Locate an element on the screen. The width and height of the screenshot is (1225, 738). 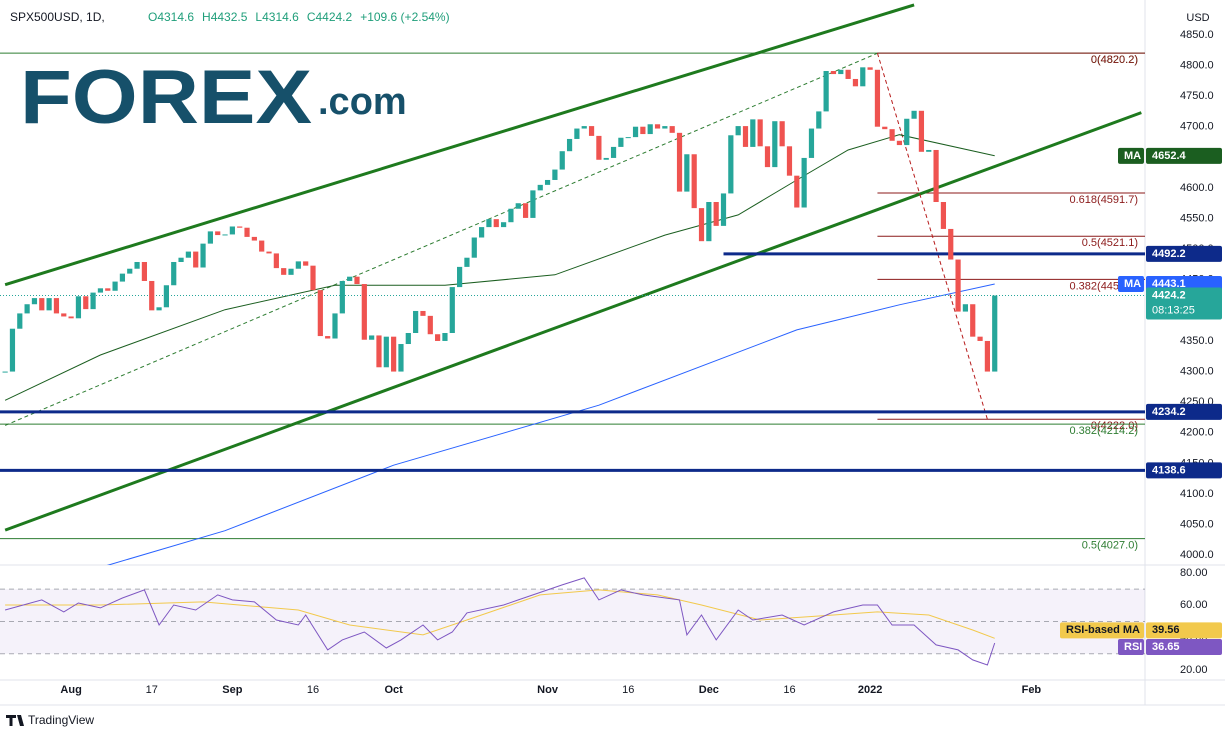
rsi-name: RSI-based MA is located at coordinates (1103, 630).